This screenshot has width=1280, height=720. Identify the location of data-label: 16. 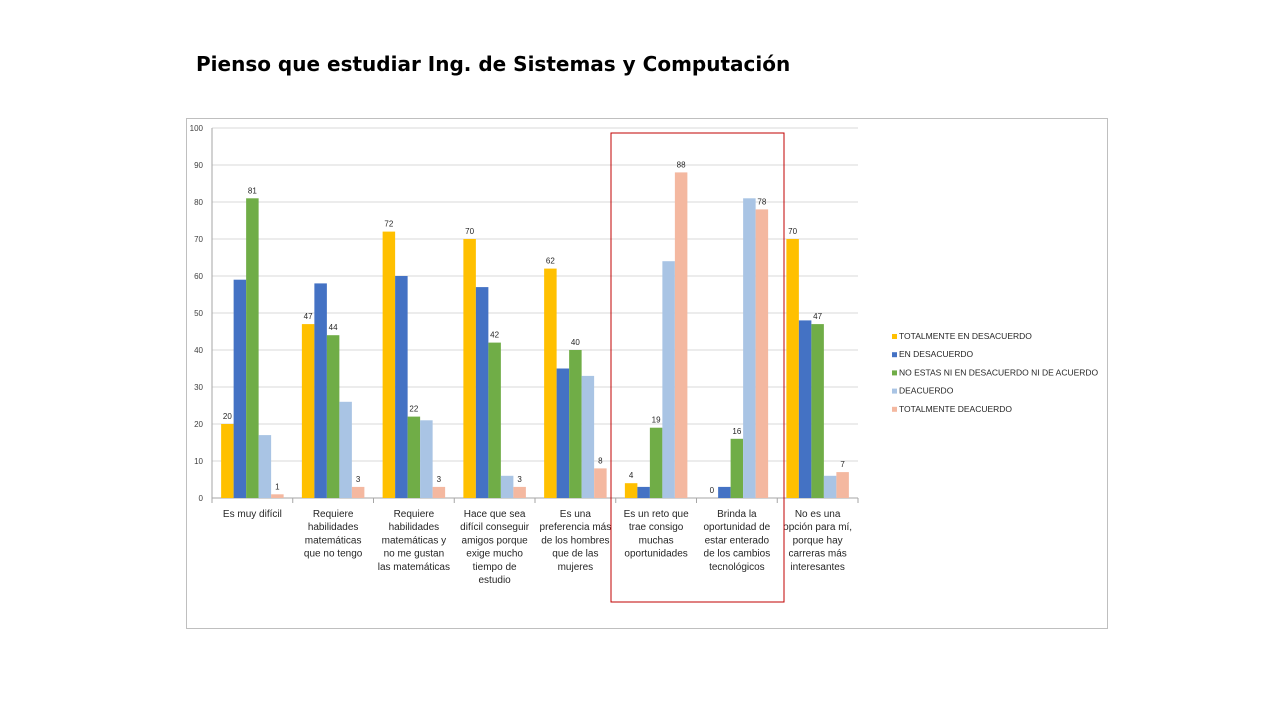
(736, 431).